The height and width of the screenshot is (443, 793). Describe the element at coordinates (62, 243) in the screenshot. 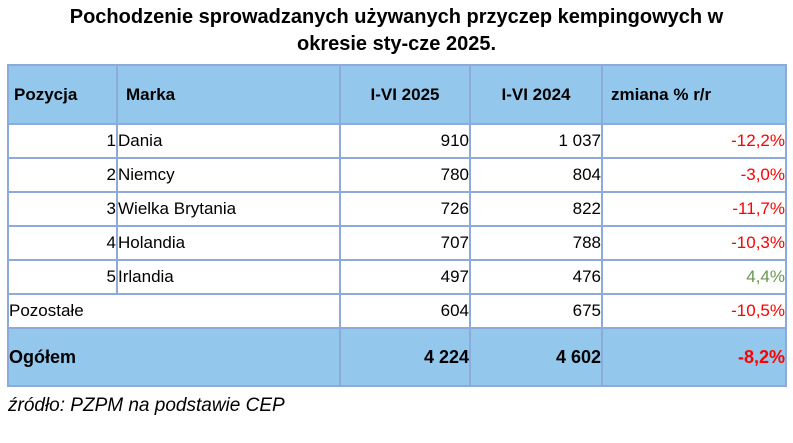

I see `position-cell: 4` at that location.